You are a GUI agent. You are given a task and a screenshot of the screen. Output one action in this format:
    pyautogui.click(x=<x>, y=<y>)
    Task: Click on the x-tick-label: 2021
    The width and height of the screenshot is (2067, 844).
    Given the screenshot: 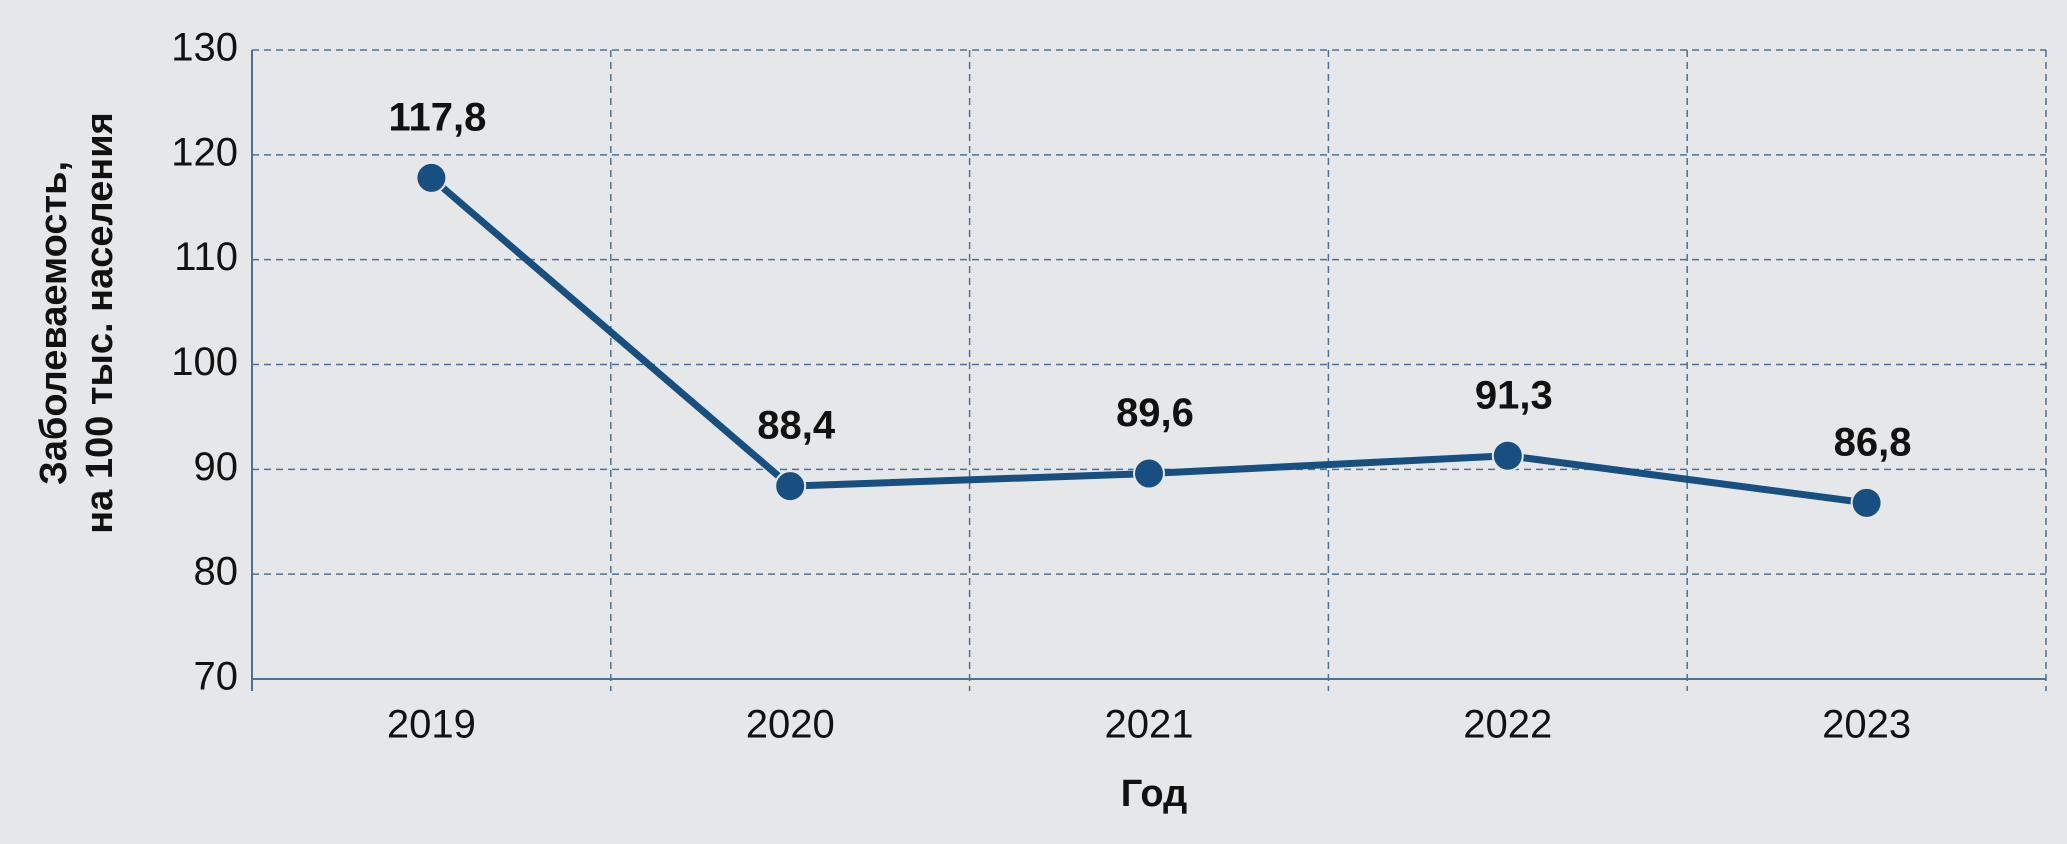 What is the action you would take?
    pyautogui.click(x=1149, y=725)
    